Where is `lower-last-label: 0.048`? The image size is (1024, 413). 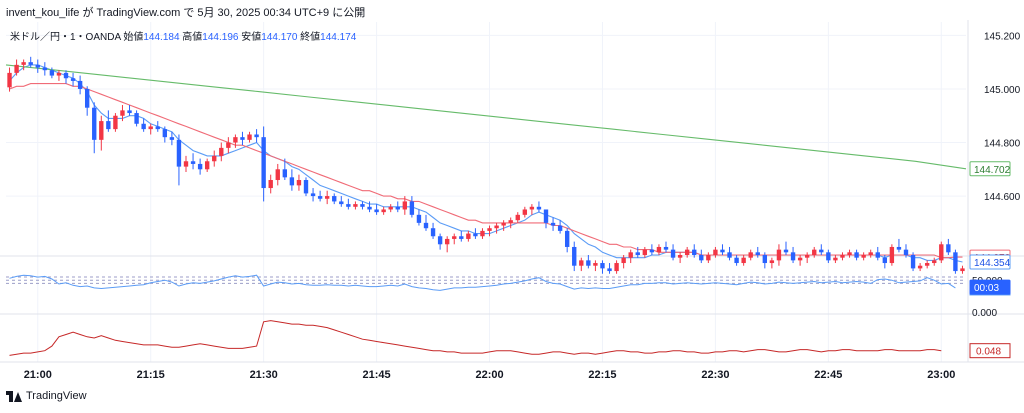
lower-last-label: 0.048 is located at coordinates (990, 351).